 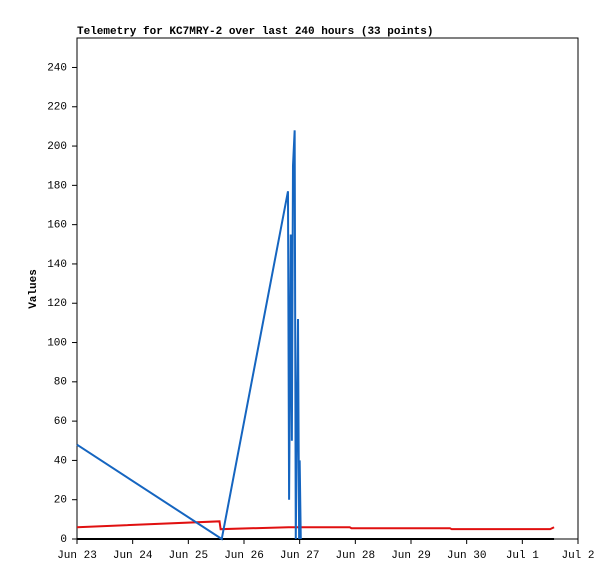 I want to click on y-tick-label: 80, so click(x=60, y=383).